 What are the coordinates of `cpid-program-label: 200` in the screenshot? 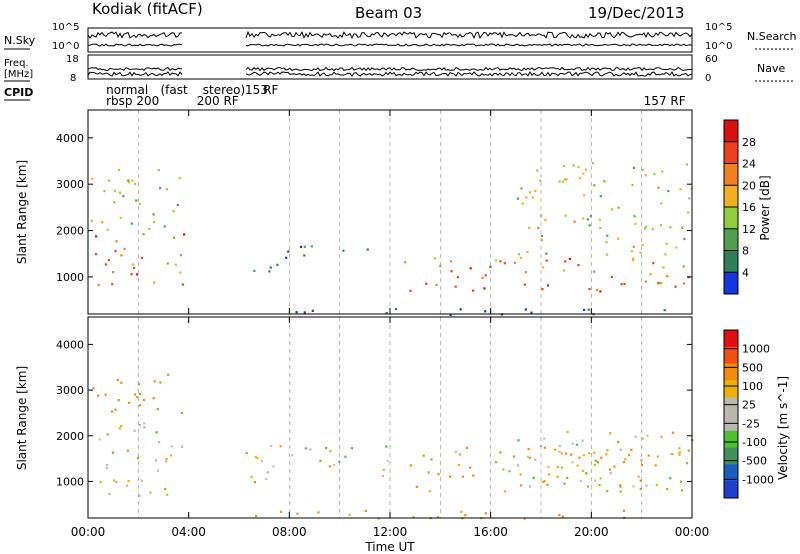 It's located at (147, 101).